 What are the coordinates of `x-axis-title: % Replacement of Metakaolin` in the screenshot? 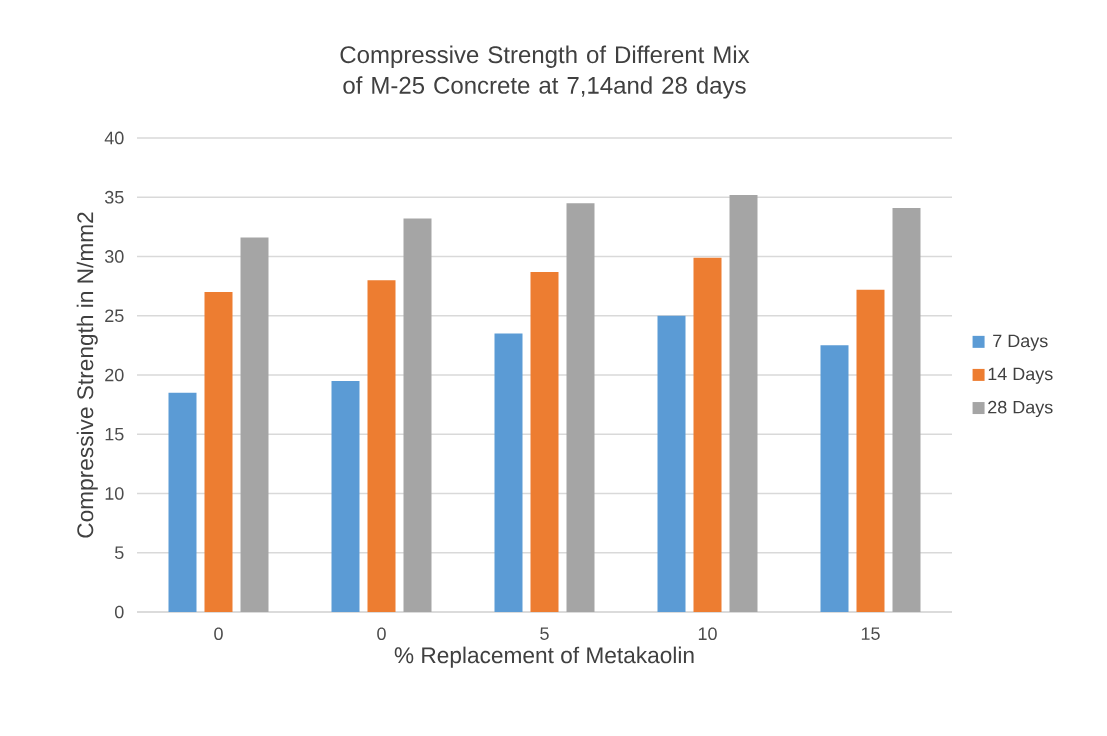 It's located at (544, 657).